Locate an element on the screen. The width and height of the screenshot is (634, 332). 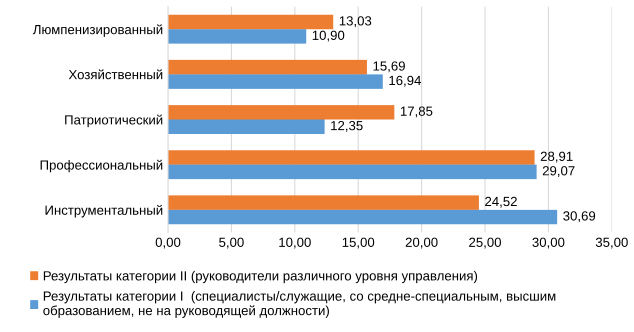
data-label: 30,69 is located at coordinates (579, 216).